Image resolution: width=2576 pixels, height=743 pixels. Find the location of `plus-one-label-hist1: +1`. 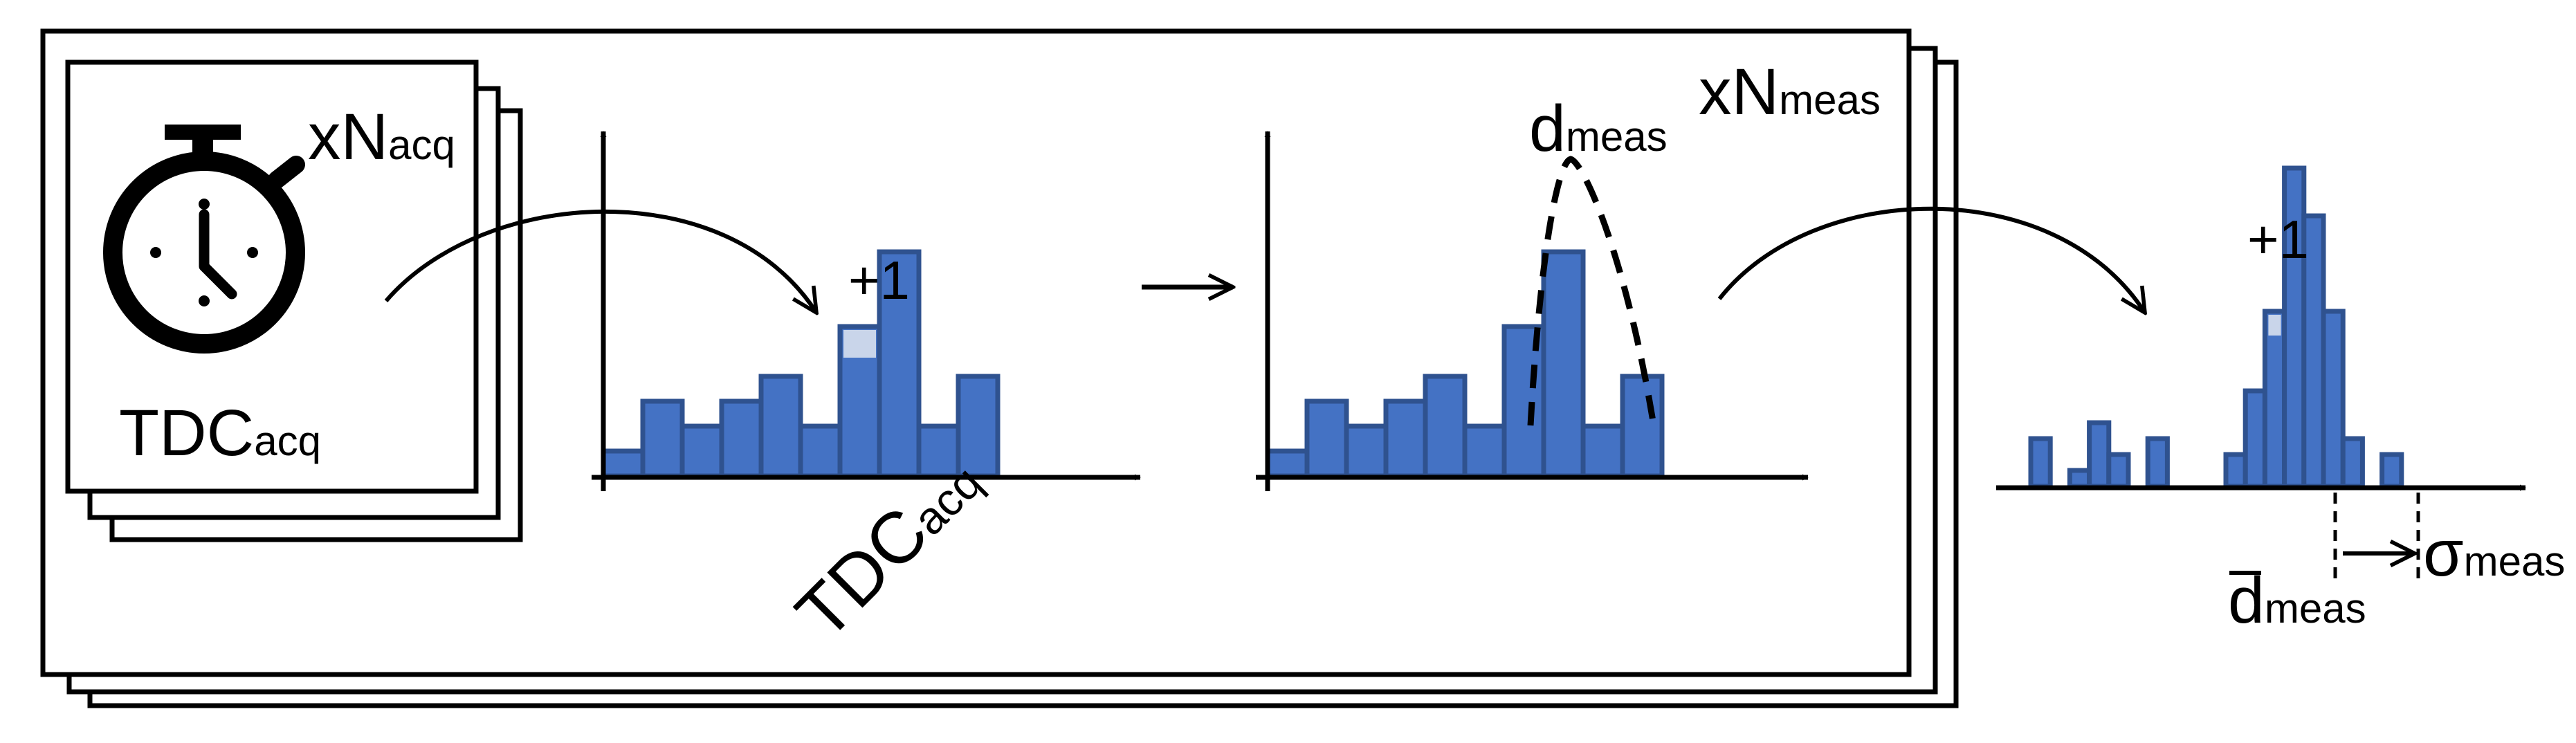

plus-one-label-hist1: +1 is located at coordinates (879, 280).